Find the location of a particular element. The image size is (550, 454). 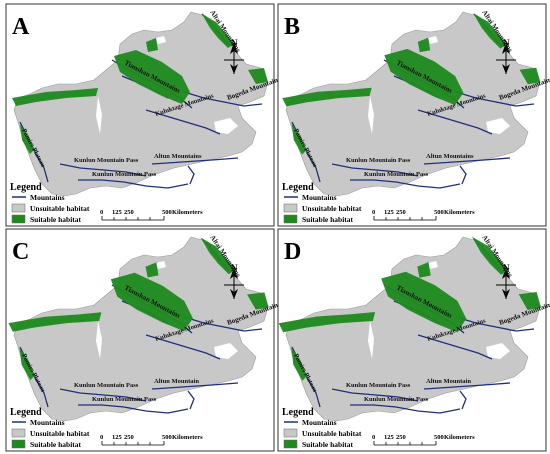

panel-letter: B is located at coordinates (292, 27).